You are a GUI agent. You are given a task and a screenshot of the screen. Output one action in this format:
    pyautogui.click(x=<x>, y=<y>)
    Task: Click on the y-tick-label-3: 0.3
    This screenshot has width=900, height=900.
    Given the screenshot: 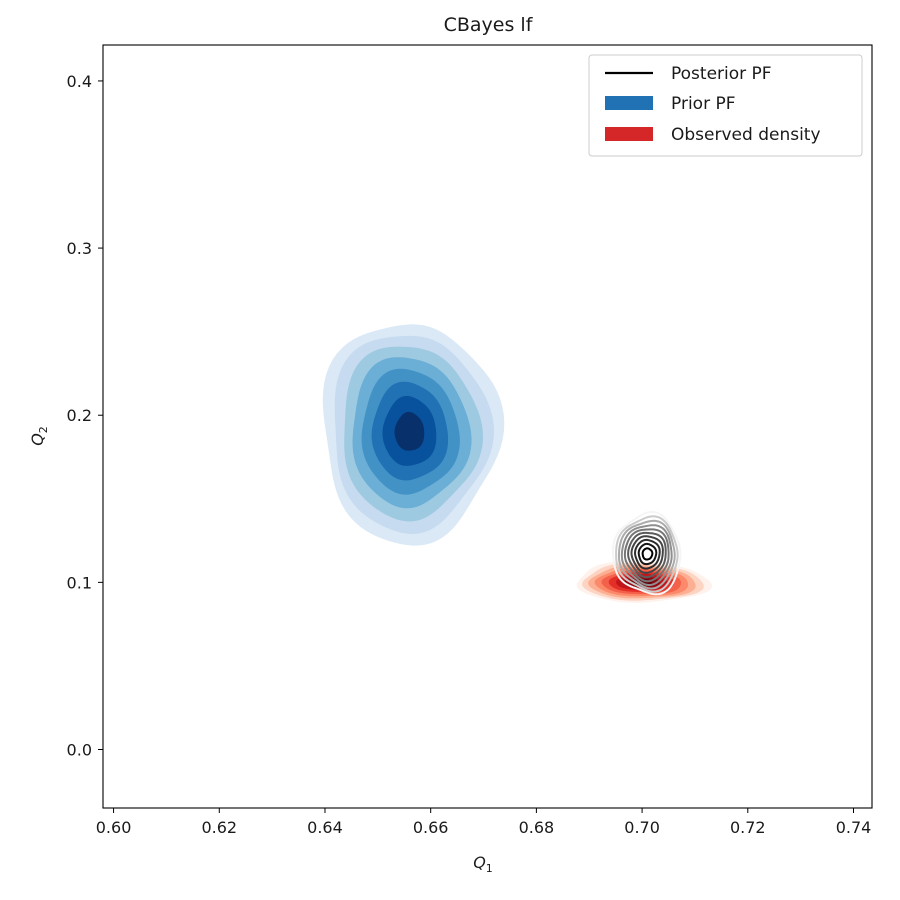 What is the action you would take?
    pyautogui.click(x=79, y=248)
    